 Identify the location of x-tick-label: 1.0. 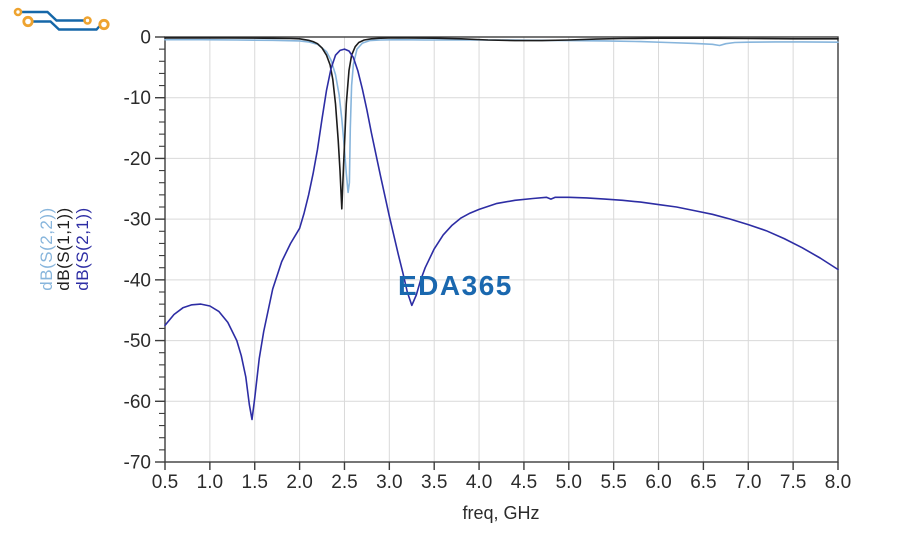
(210, 482).